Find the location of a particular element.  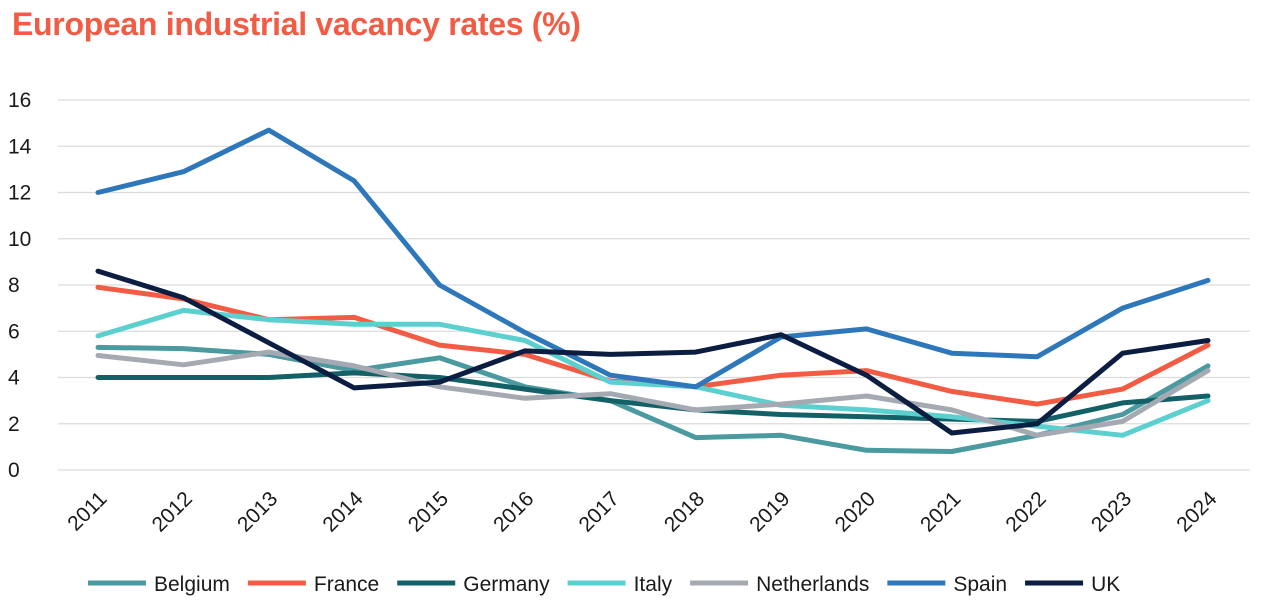

series-line-germany is located at coordinates (653, 397).